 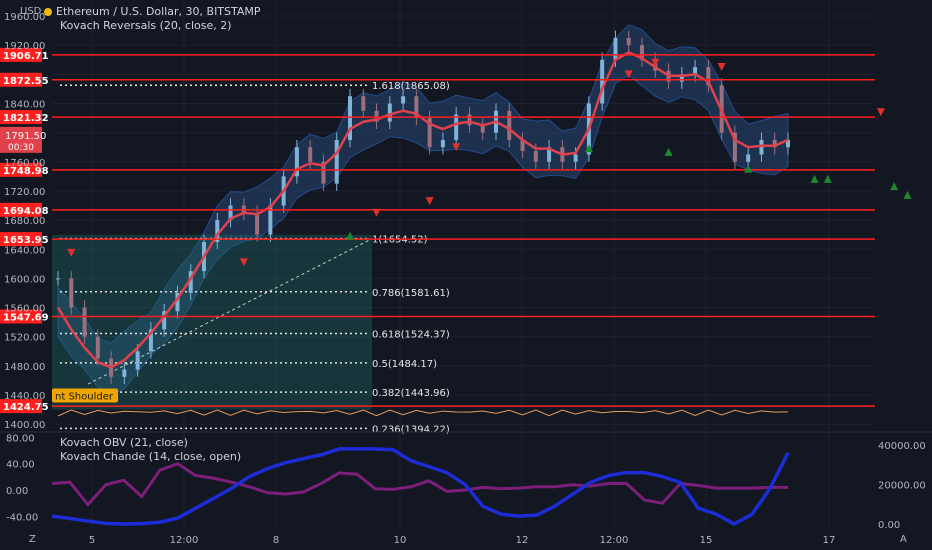 I want to click on y-tick-label: 1560.00, so click(x=24, y=309).